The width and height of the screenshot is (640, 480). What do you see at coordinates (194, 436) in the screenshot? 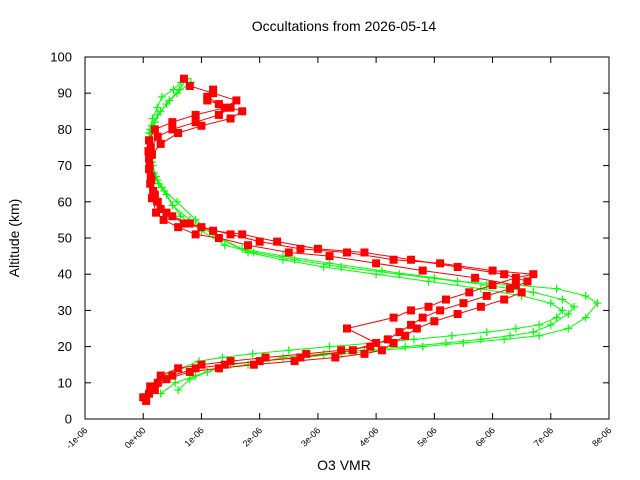
I see `x-tick-label: 1e-06` at bounding box center [194, 436].